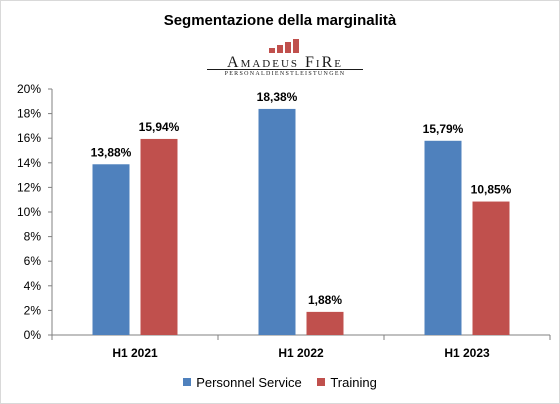 The image size is (560, 404). I want to click on y-tick-label: 2%, so click(33, 310).